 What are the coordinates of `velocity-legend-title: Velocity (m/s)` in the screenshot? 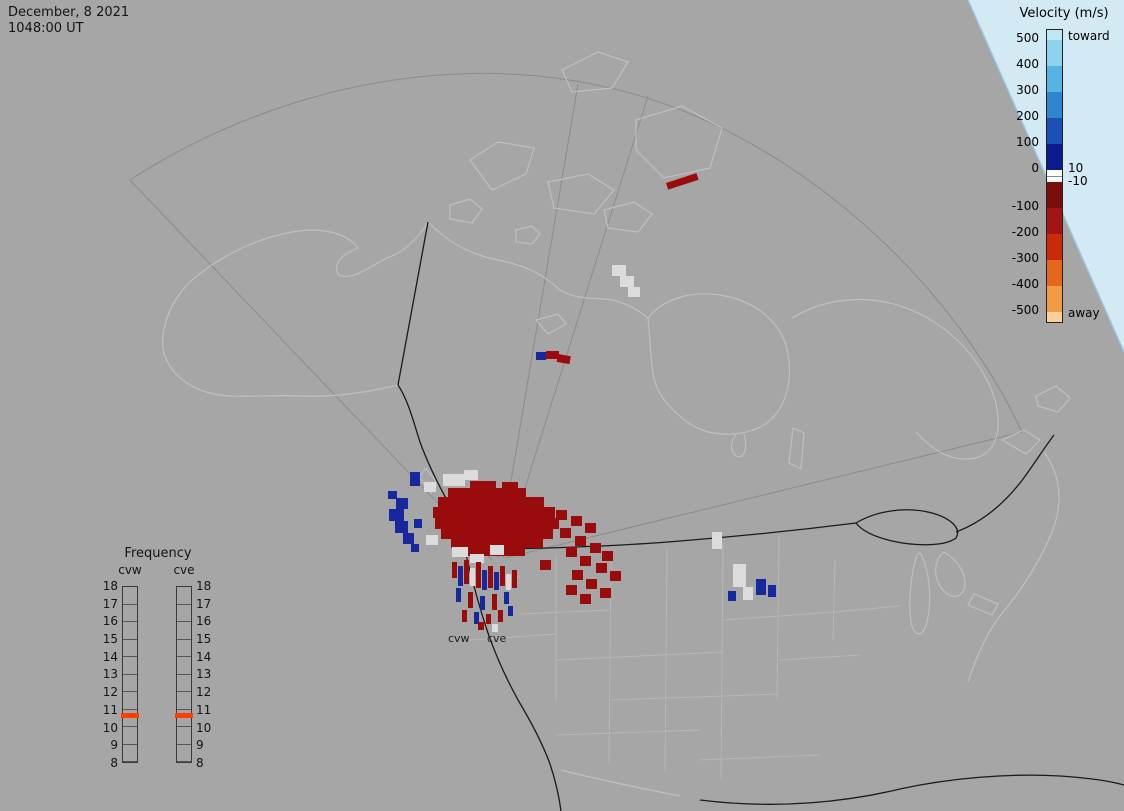 It's located at (1064, 13).